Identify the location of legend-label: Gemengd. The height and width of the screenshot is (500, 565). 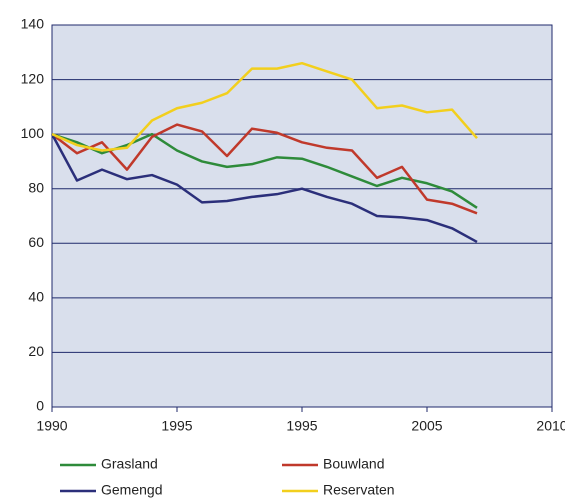
(131, 490).